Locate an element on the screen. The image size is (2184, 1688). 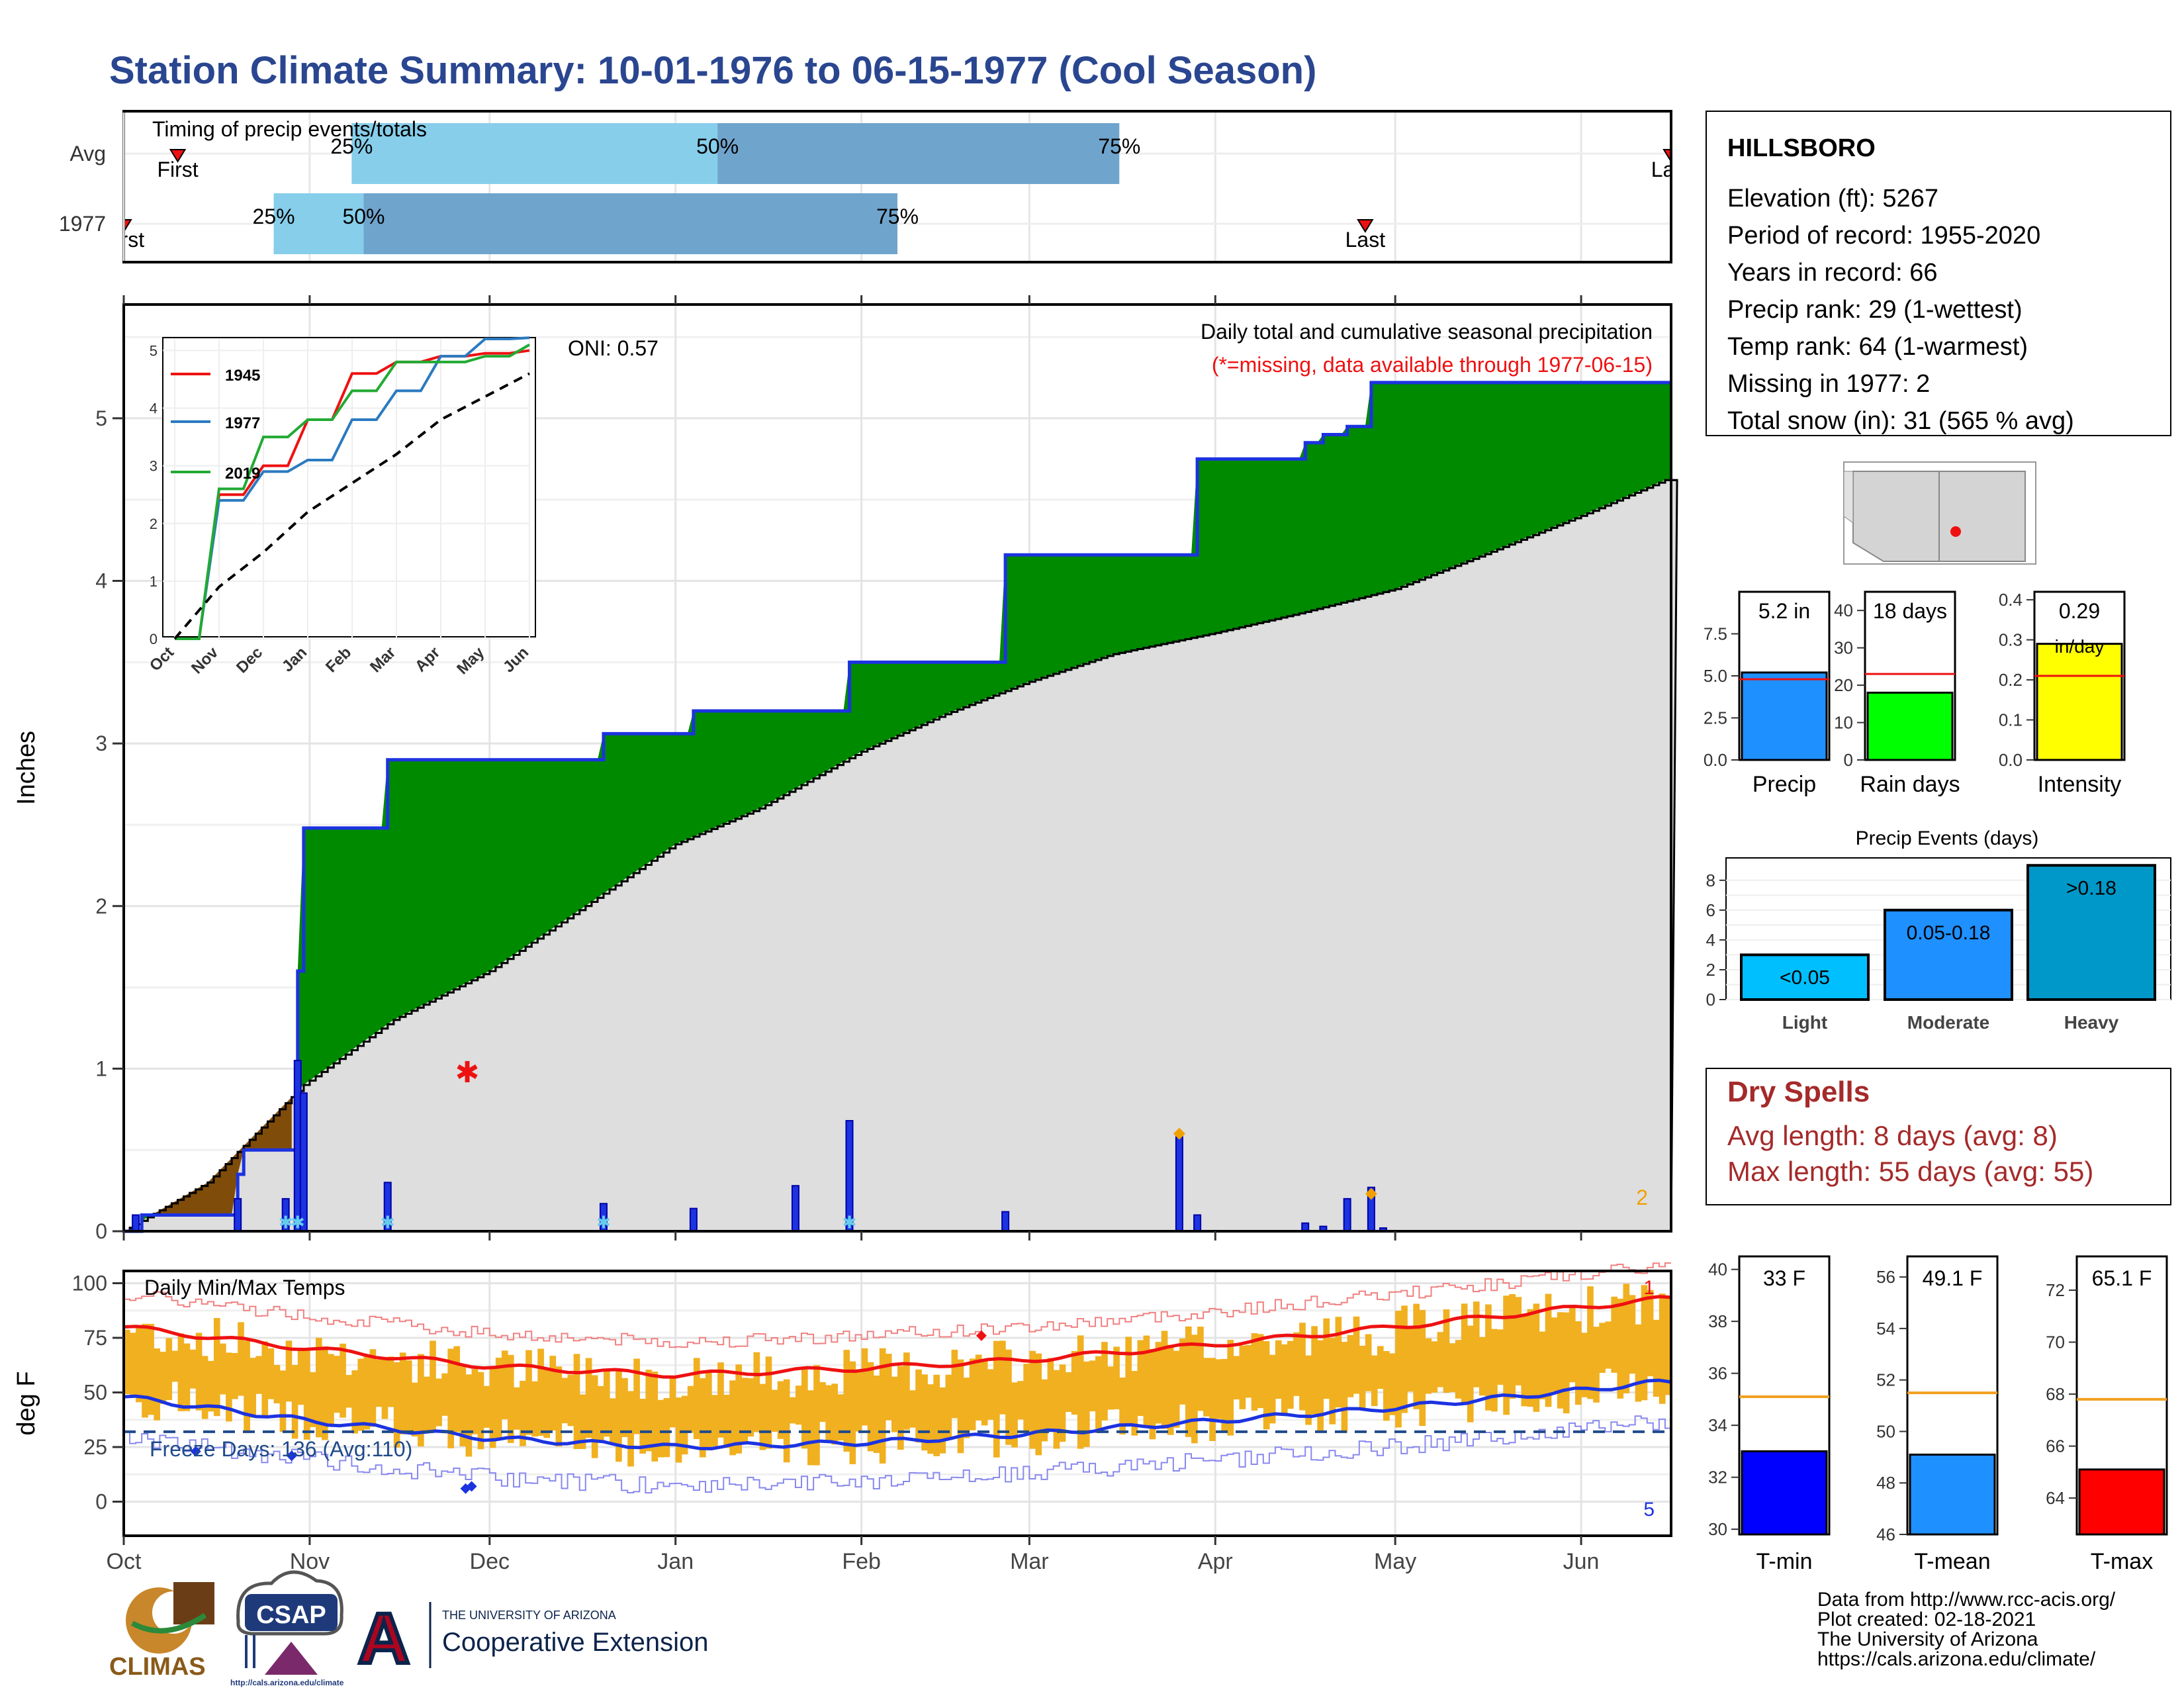
summary-unit-label: in/day is located at coordinates (2080, 646).